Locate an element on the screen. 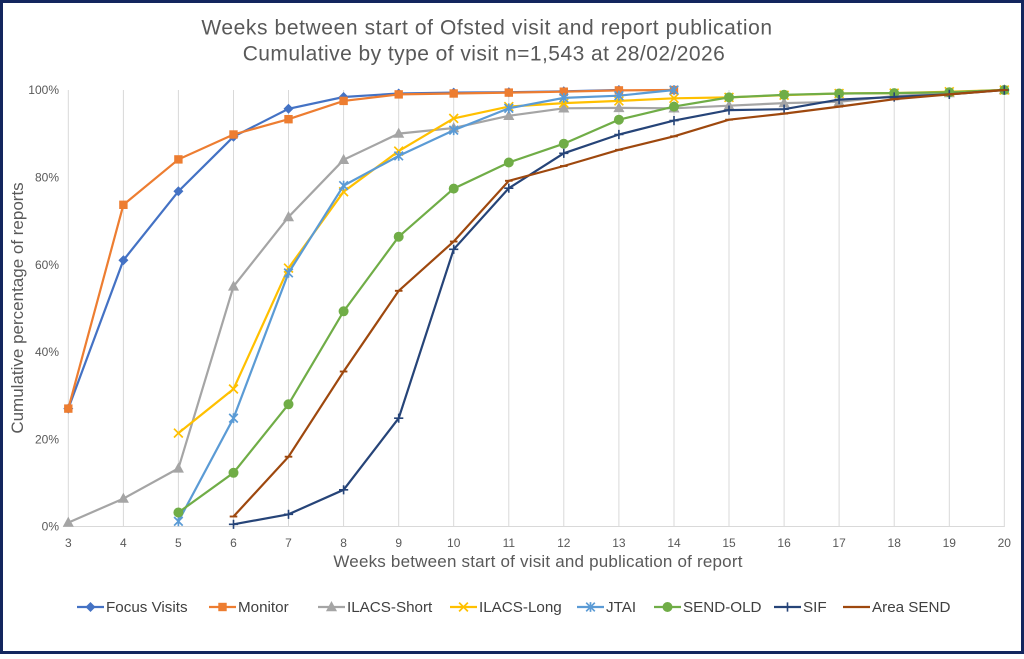  svg-text: 18 is located at coordinates (895, 543).